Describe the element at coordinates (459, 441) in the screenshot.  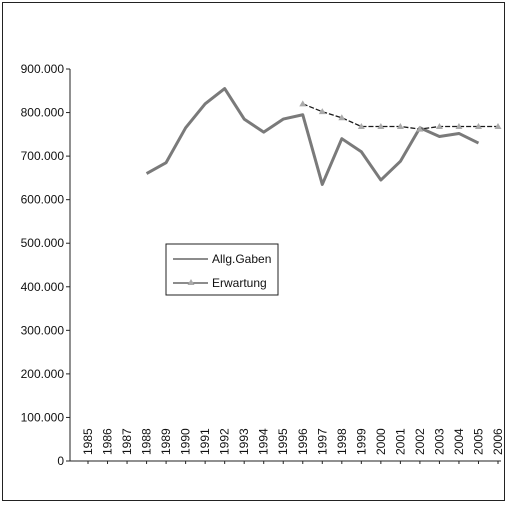
I see `x-tick-label: 2004` at that location.